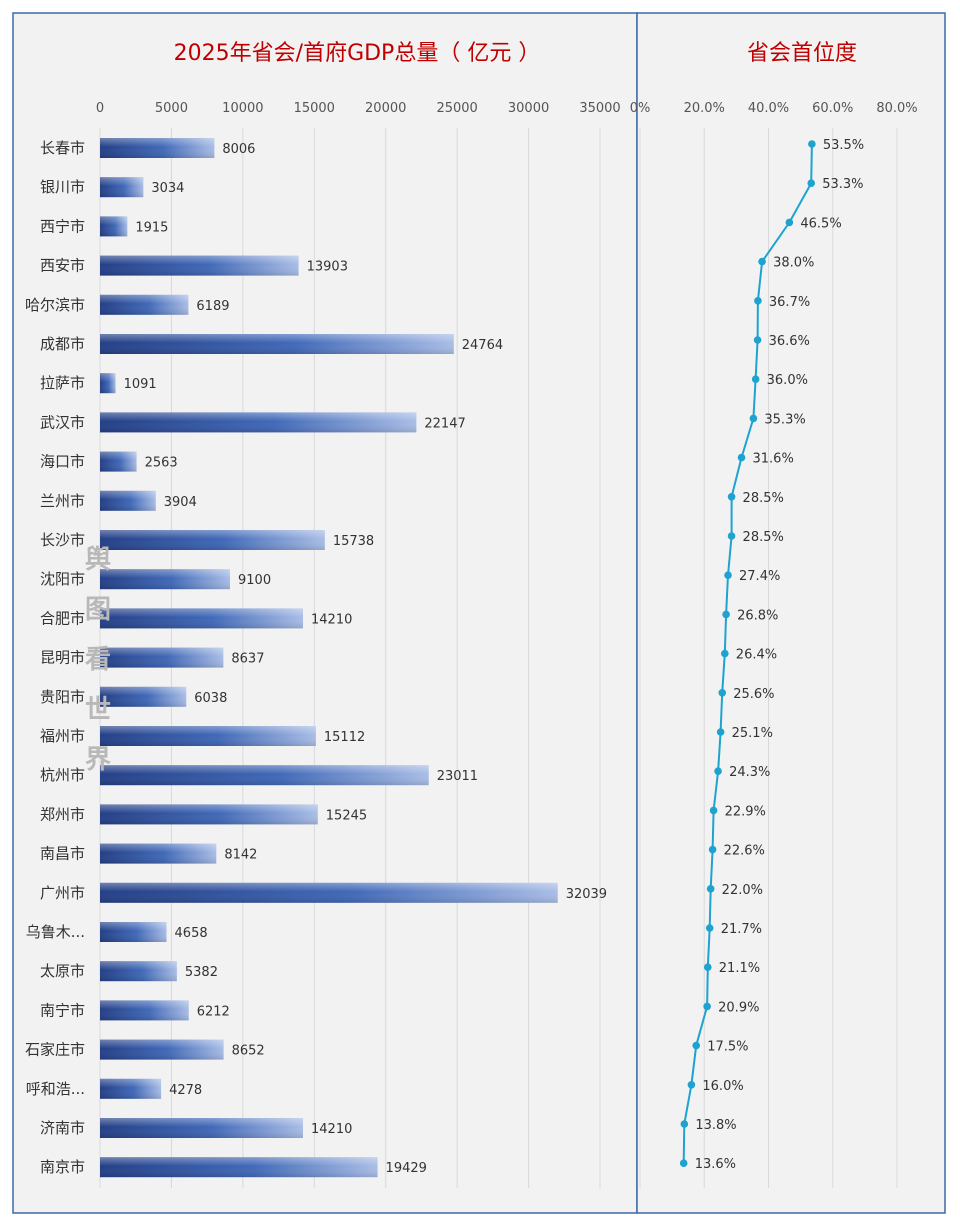 The height and width of the screenshot is (1226, 960). Describe the element at coordinates (62, 775) in the screenshot. I see `category-label: 杭州市` at that location.